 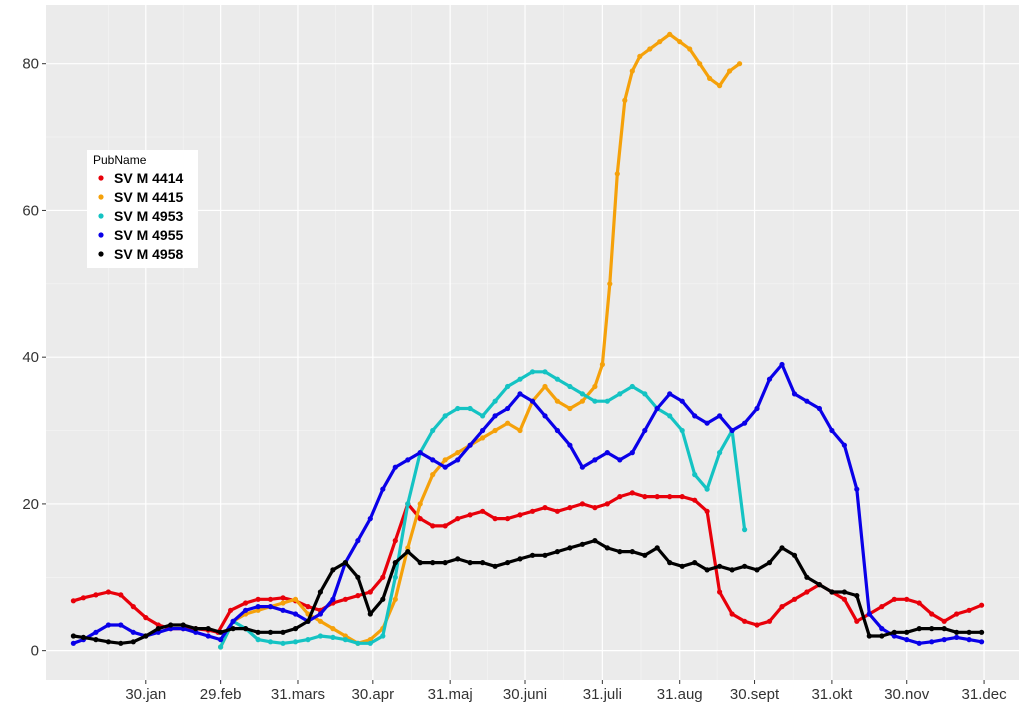 What do you see at coordinates (35, 651) in the screenshot?
I see `y-tick-label: 0` at bounding box center [35, 651].